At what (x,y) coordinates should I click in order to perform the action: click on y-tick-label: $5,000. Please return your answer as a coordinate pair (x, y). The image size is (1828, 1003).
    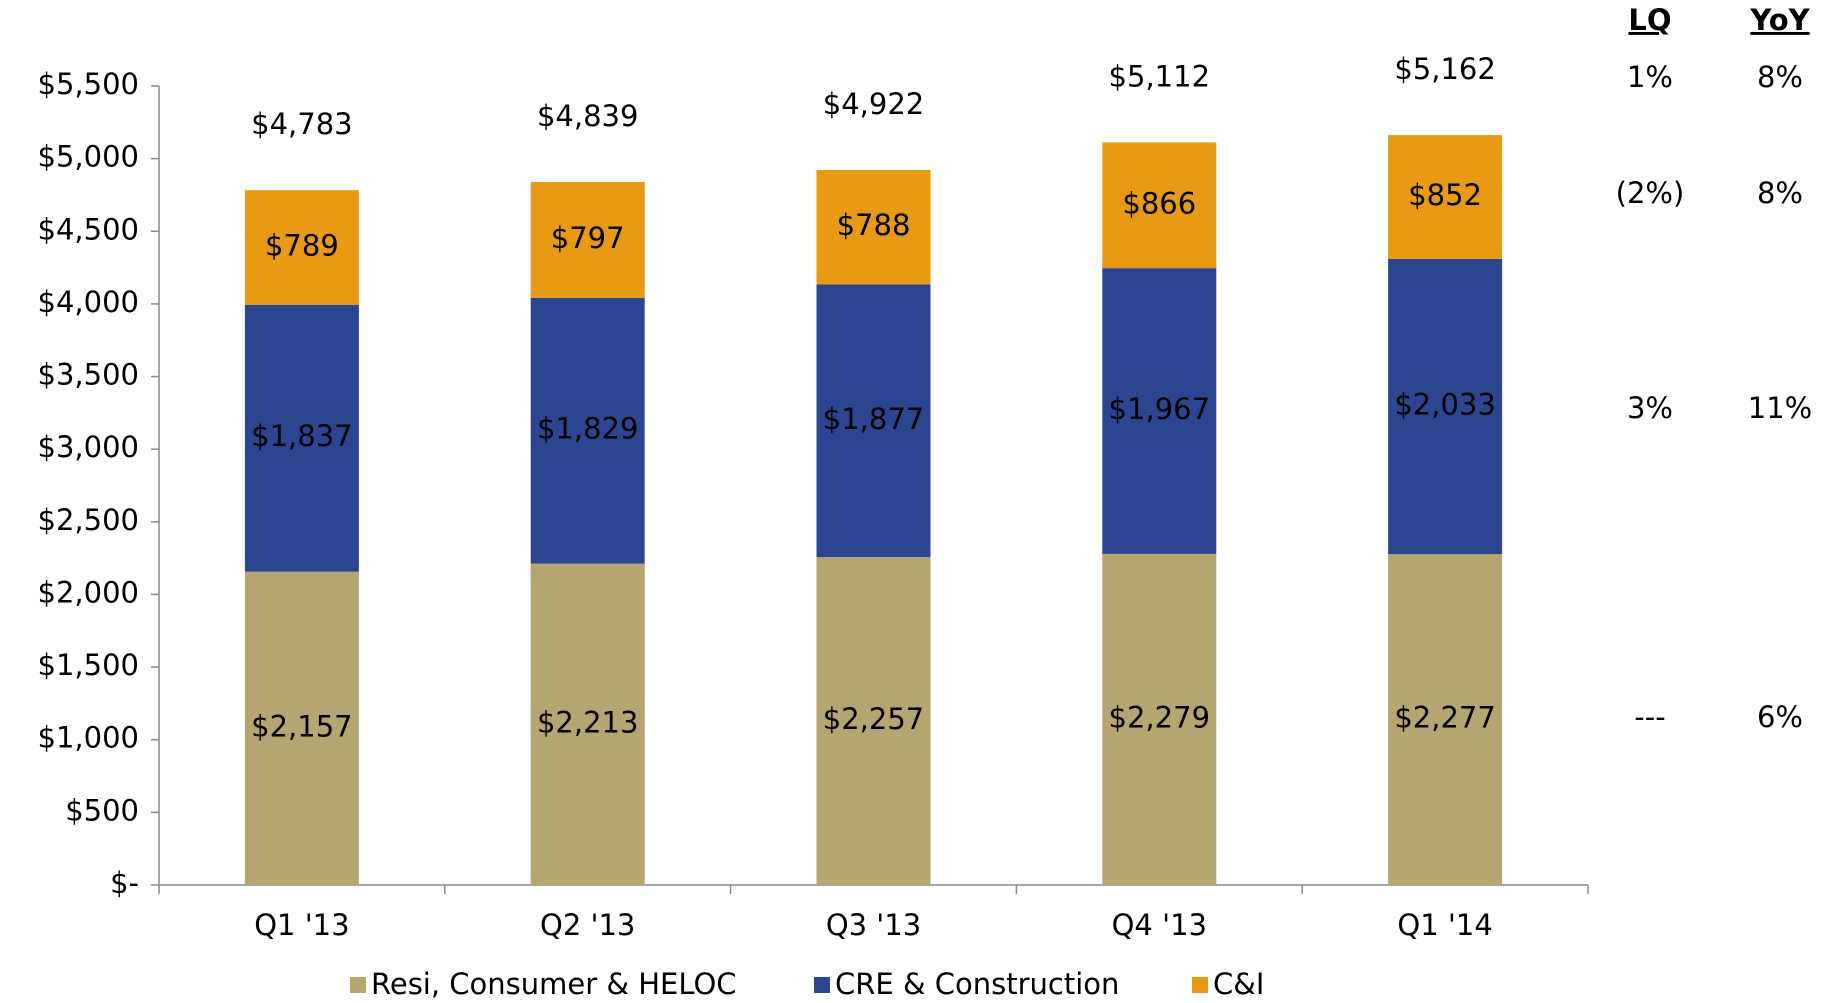
    Looking at the image, I should click on (88, 157).